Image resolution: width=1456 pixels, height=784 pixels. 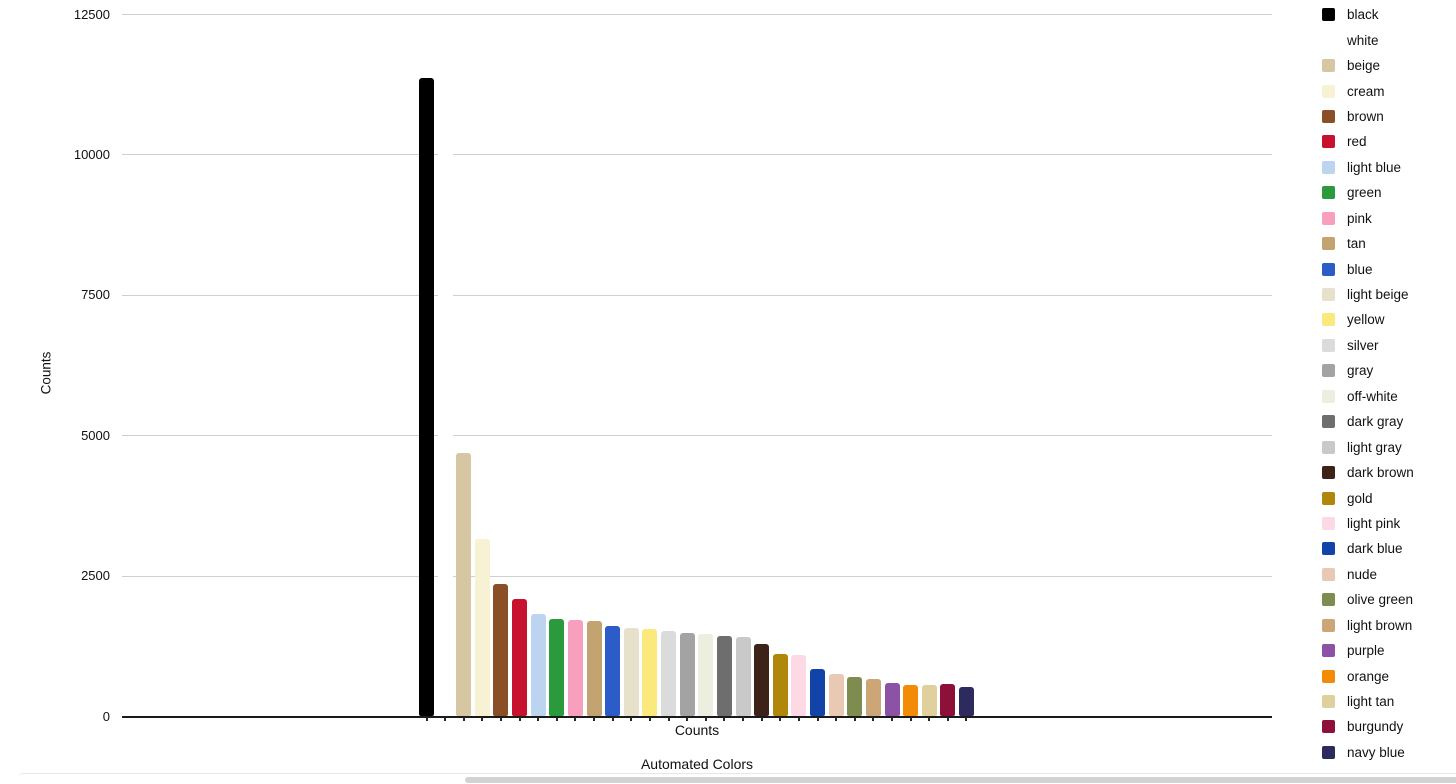 What do you see at coordinates (1380, 625) in the screenshot?
I see `legend-label: light brown` at bounding box center [1380, 625].